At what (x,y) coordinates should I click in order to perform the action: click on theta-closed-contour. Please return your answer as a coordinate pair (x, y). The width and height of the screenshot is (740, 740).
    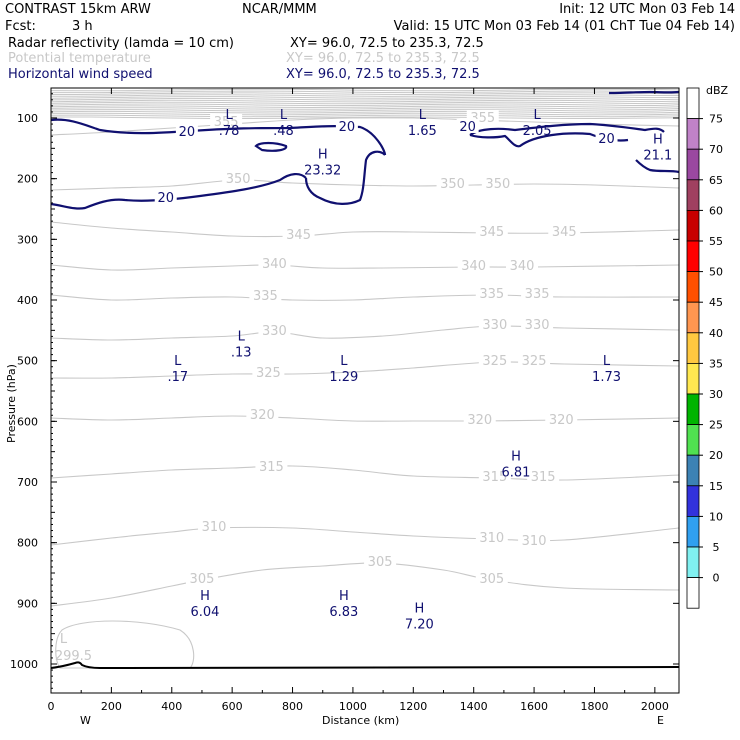
    Looking at the image, I should click on (125, 644).